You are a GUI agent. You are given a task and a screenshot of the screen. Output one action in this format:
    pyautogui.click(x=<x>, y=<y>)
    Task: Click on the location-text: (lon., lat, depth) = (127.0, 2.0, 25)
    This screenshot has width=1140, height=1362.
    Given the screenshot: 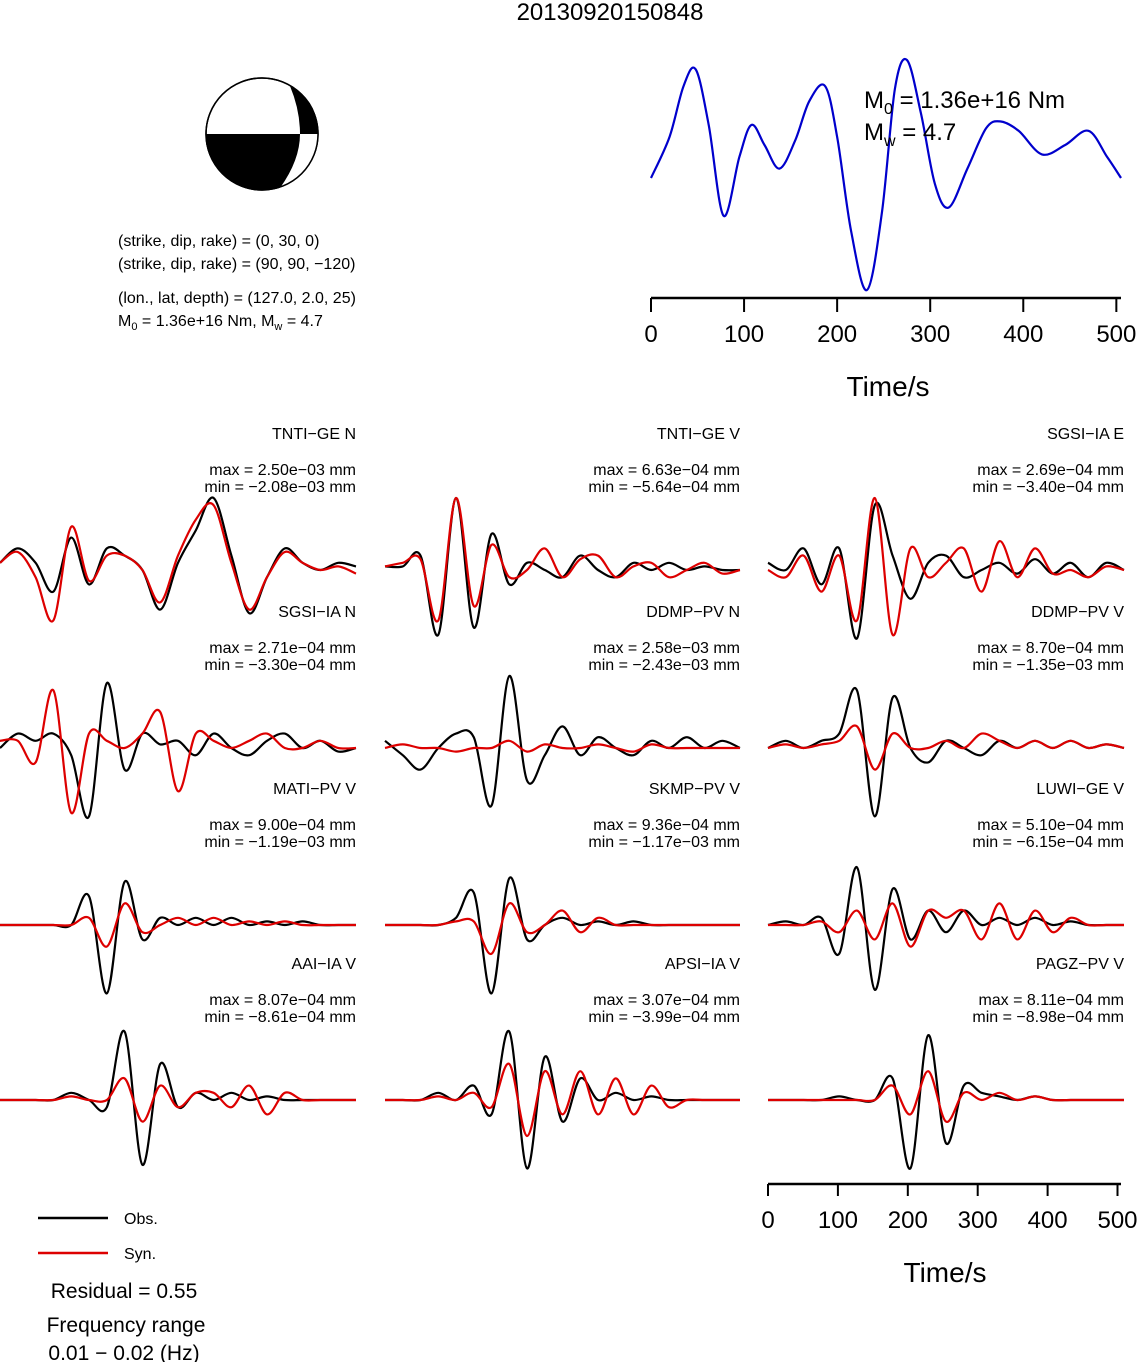 What is the action you would take?
    pyautogui.click(x=237, y=298)
    